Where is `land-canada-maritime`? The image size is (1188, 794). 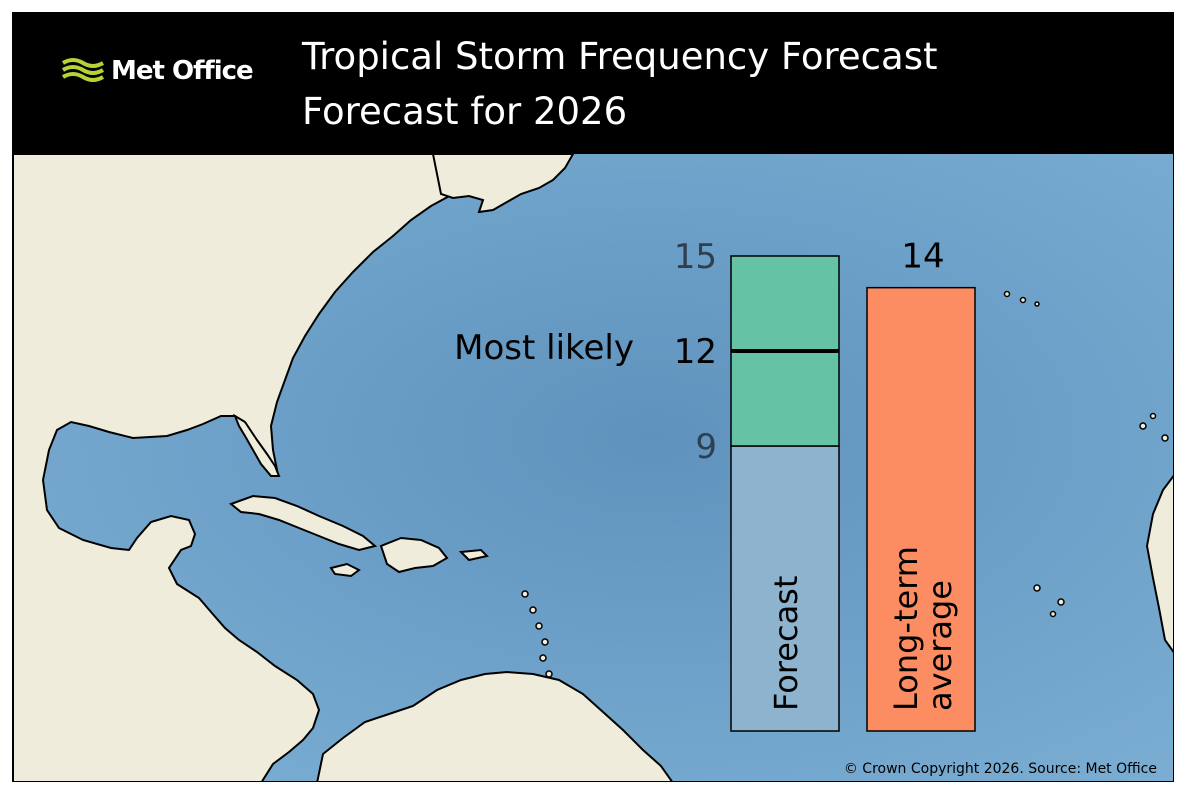 land-canada-maritime is located at coordinates (503, 184).